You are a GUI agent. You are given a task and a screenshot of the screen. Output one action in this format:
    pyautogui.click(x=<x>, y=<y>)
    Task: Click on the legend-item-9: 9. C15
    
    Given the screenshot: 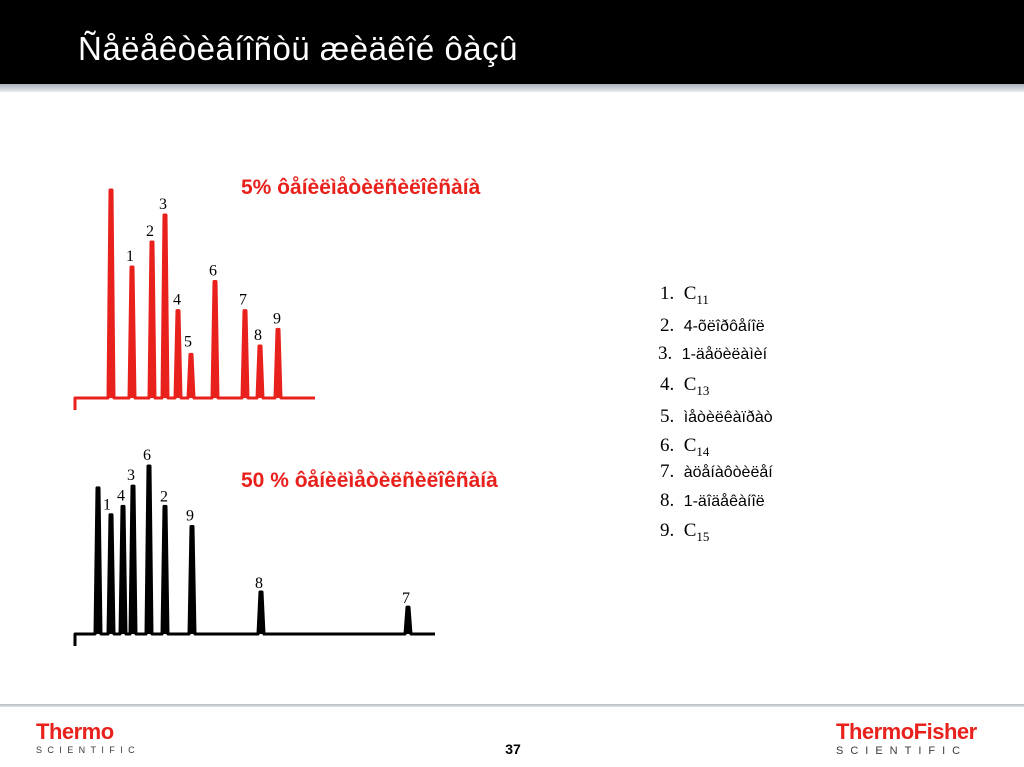 What is the action you would take?
    pyautogui.click(x=685, y=532)
    